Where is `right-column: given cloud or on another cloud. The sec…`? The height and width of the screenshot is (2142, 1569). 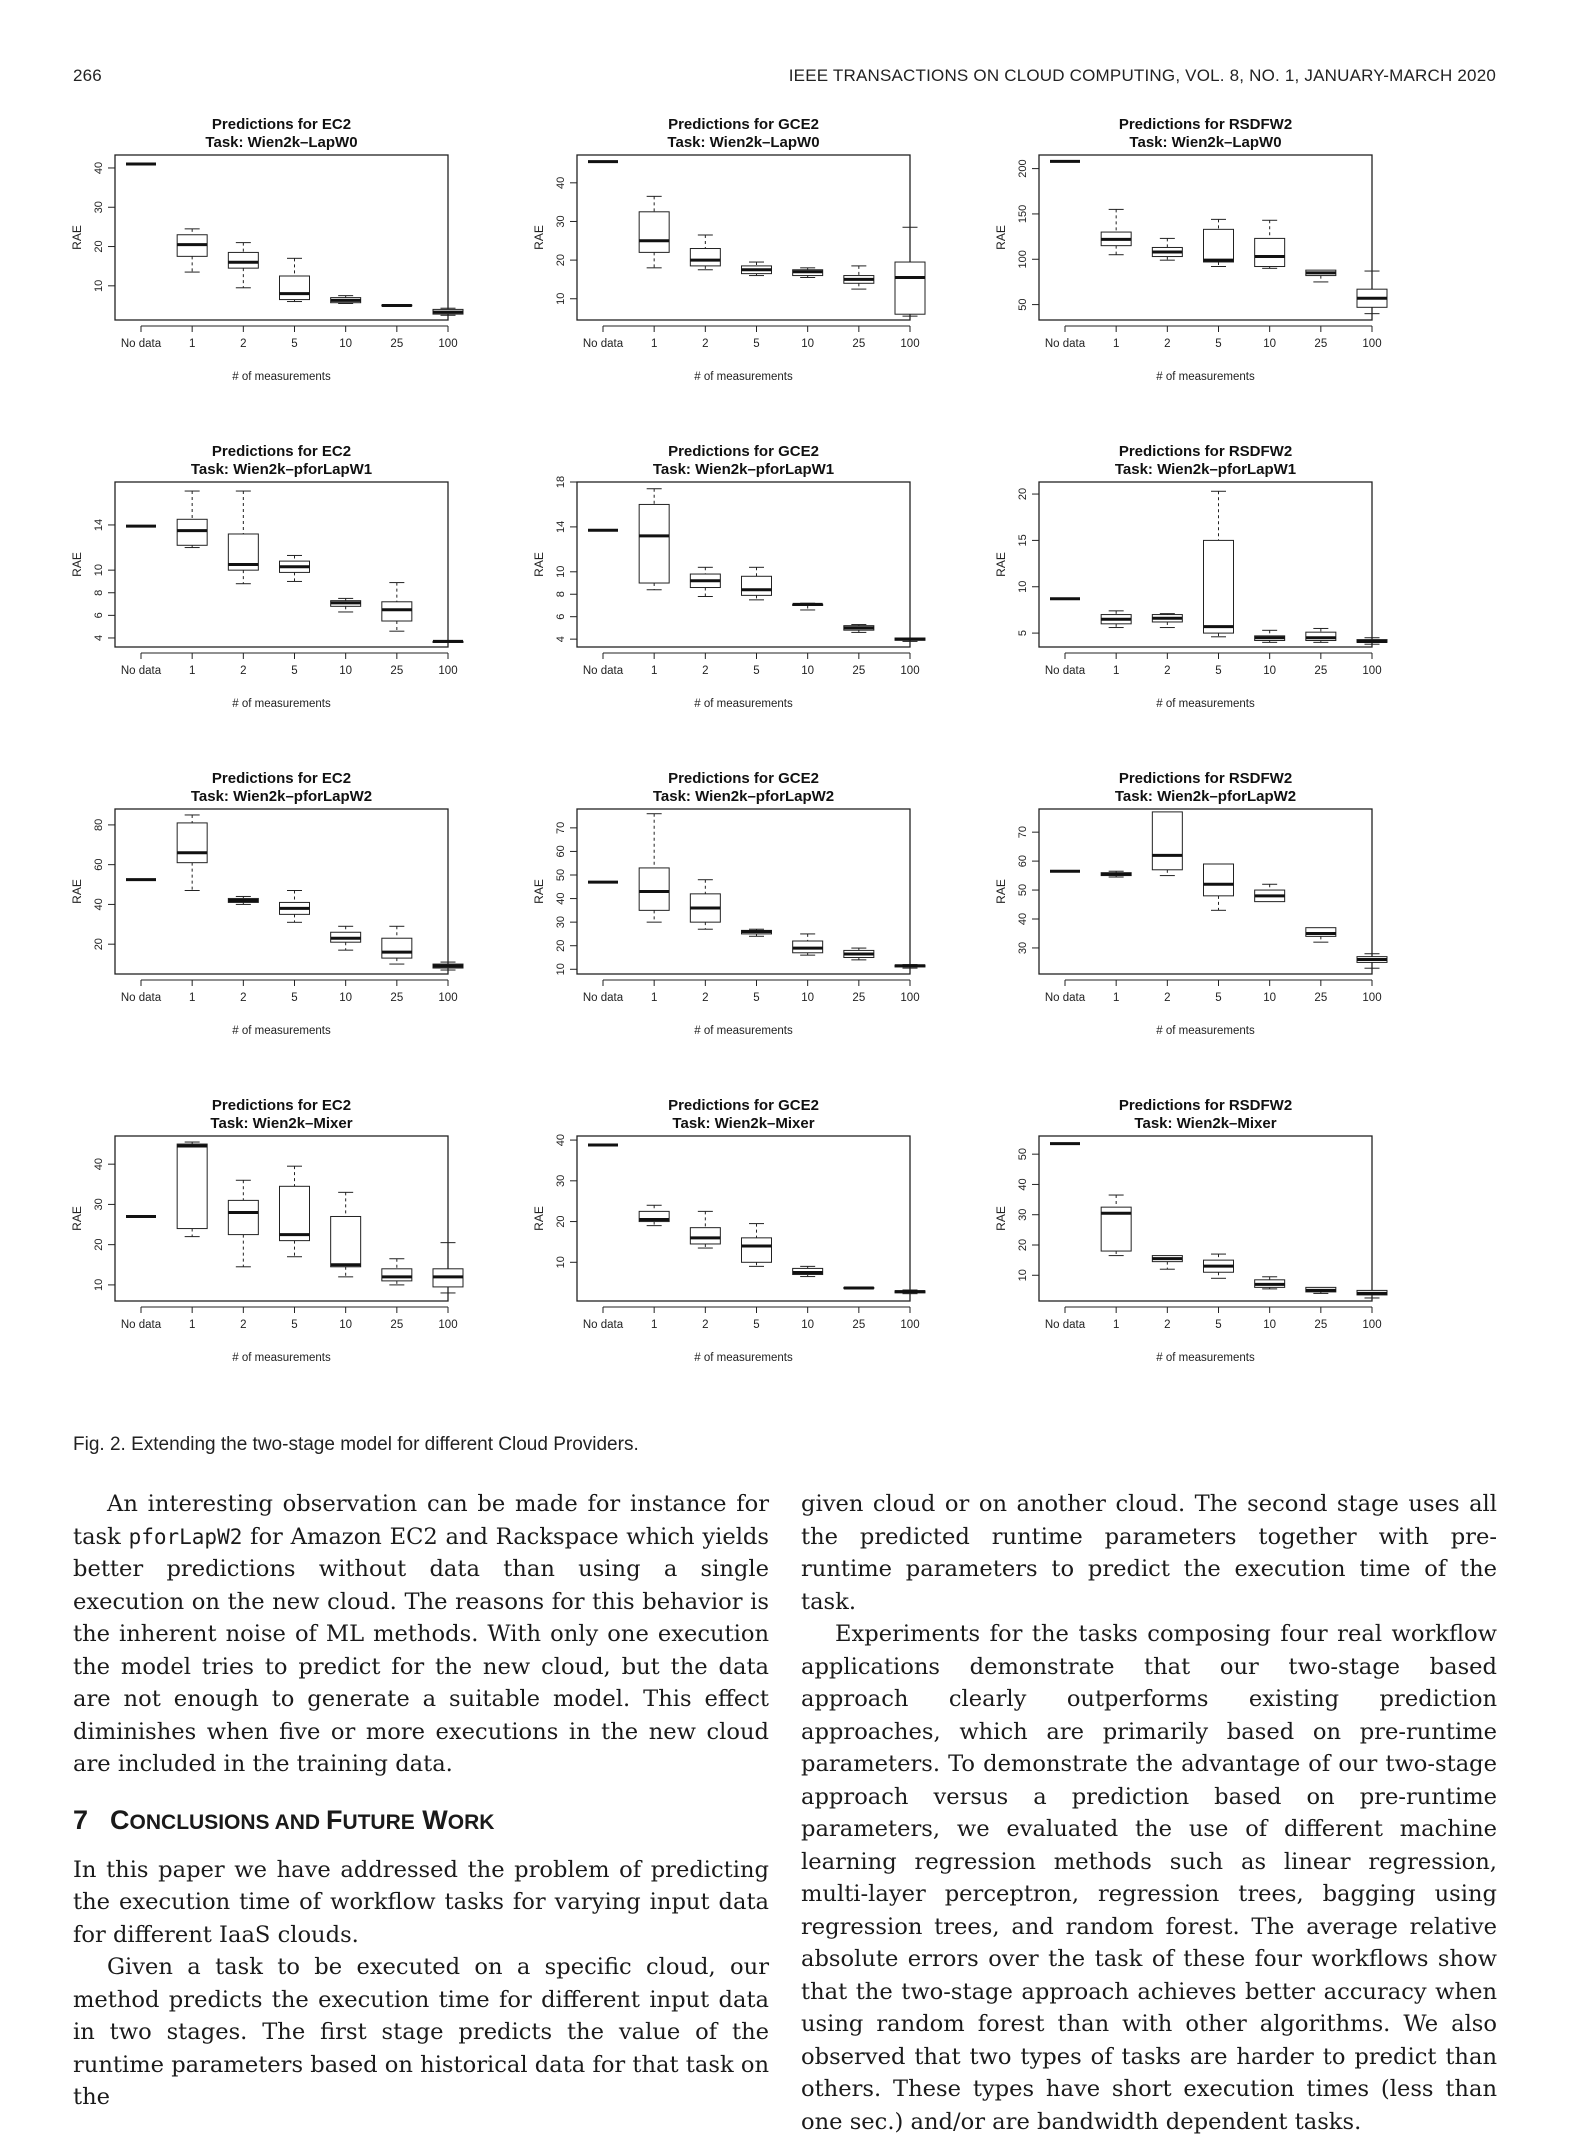 right-column: given cloud or on another cloud. The sec… is located at coordinates (1149, 1813).